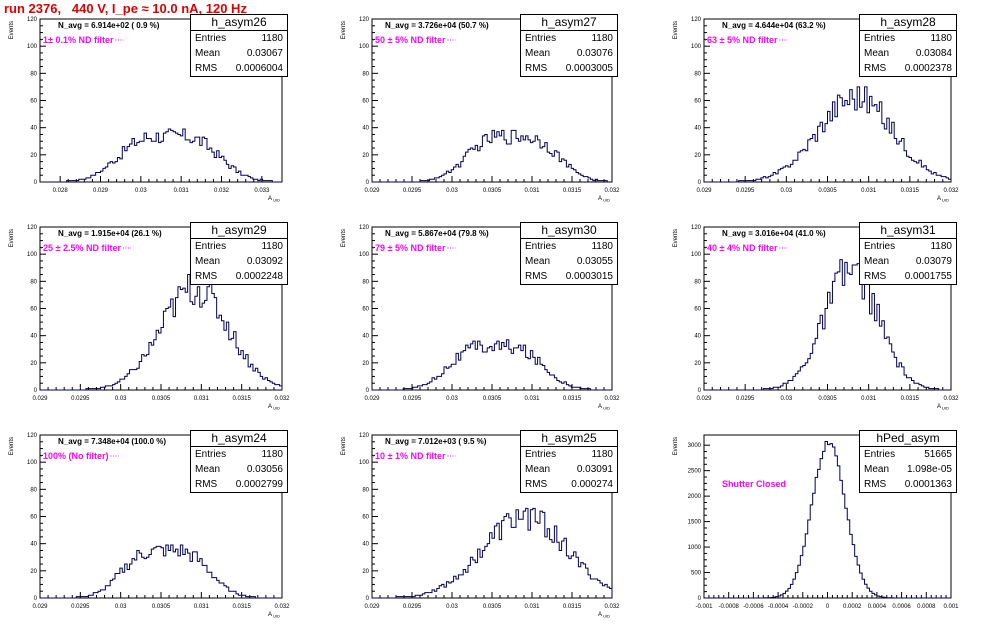 The width and height of the screenshot is (996, 638). I want to click on y-tick-label: 3000, so click(695, 446).